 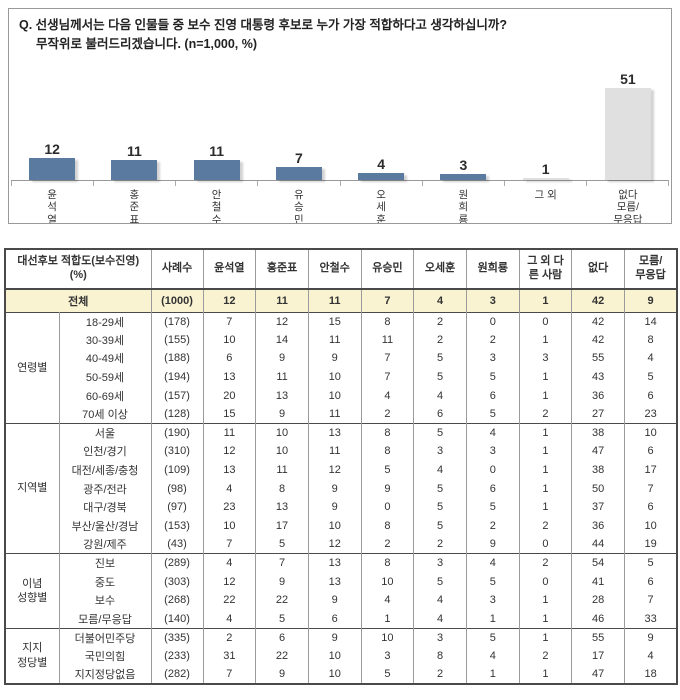 What do you see at coordinates (628, 126) in the screenshot?
I see `bar-slot: 51` at bounding box center [628, 126].